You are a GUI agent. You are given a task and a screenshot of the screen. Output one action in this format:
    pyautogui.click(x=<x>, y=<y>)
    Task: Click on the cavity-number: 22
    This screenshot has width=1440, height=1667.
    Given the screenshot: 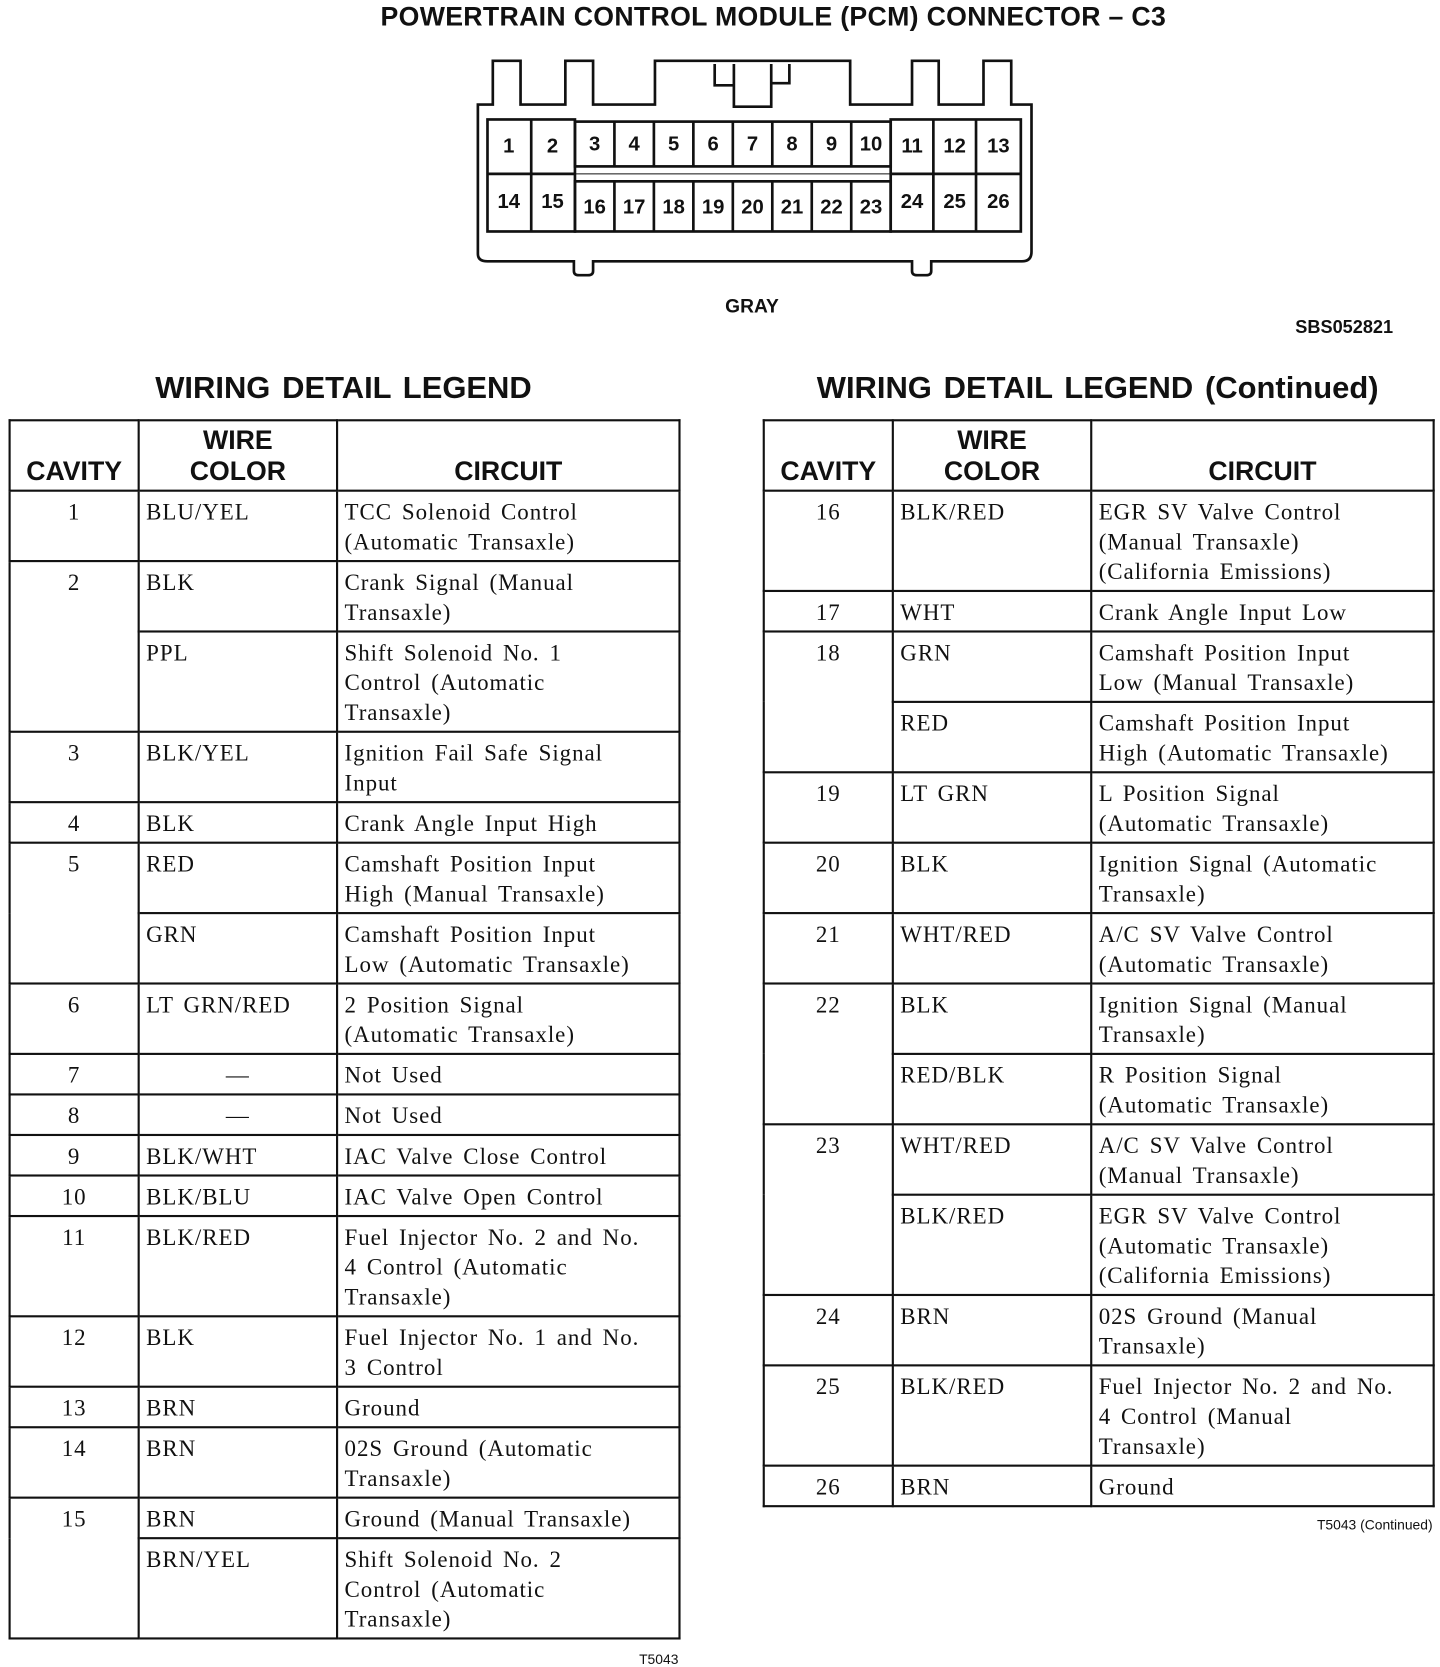 What is the action you would take?
    pyautogui.click(x=831, y=207)
    